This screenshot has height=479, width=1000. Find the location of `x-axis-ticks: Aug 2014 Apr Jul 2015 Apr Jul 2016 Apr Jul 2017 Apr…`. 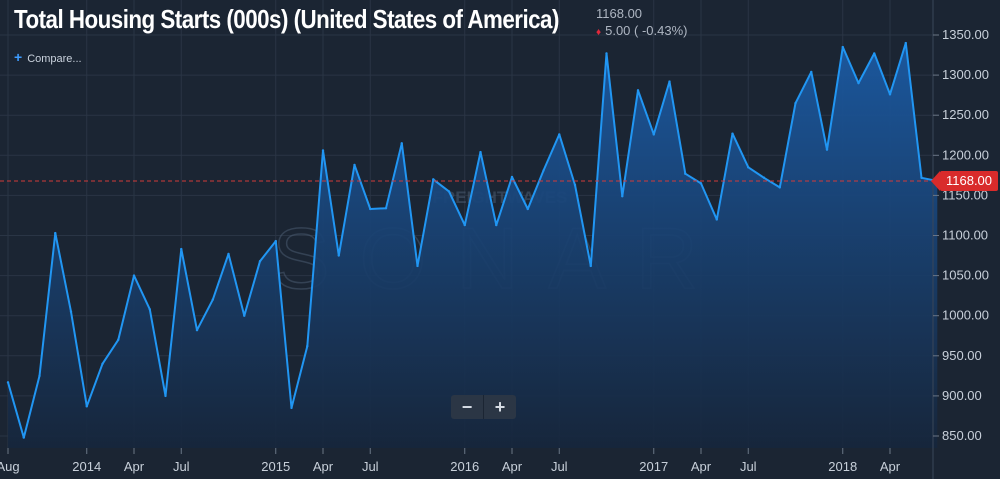

x-axis-ticks: Aug 2014 Apr Jul 2015 Apr Jul 2016 Apr Jul 2017 Apr… is located at coordinates (450, 461).